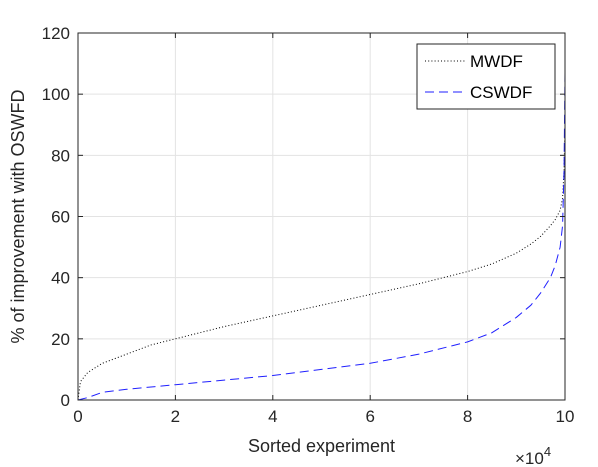  Describe the element at coordinates (565, 416) in the screenshot. I see `x-tick-label: 10` at that location.